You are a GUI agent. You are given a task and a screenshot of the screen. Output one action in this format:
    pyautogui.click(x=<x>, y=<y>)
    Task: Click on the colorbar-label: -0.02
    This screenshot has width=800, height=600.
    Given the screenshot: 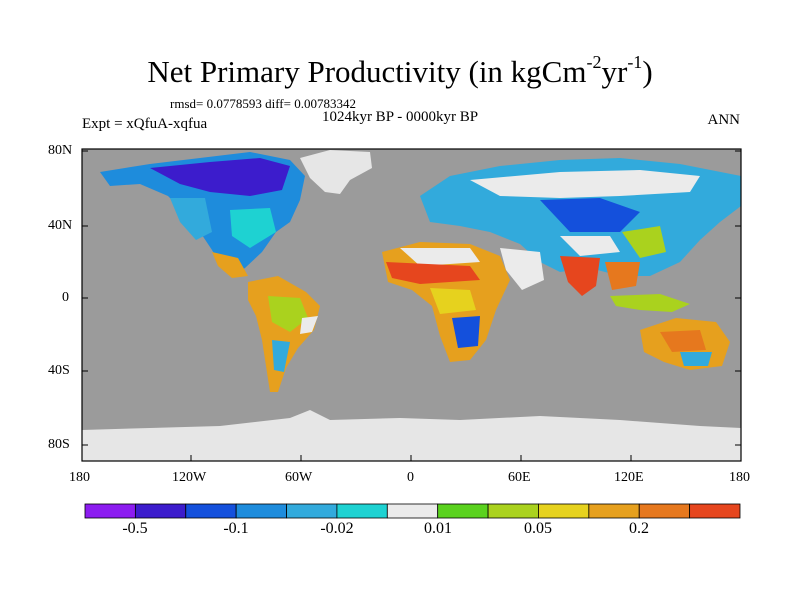 What is the action you would take?
    pyautogui.click(x=337, y=528)
    